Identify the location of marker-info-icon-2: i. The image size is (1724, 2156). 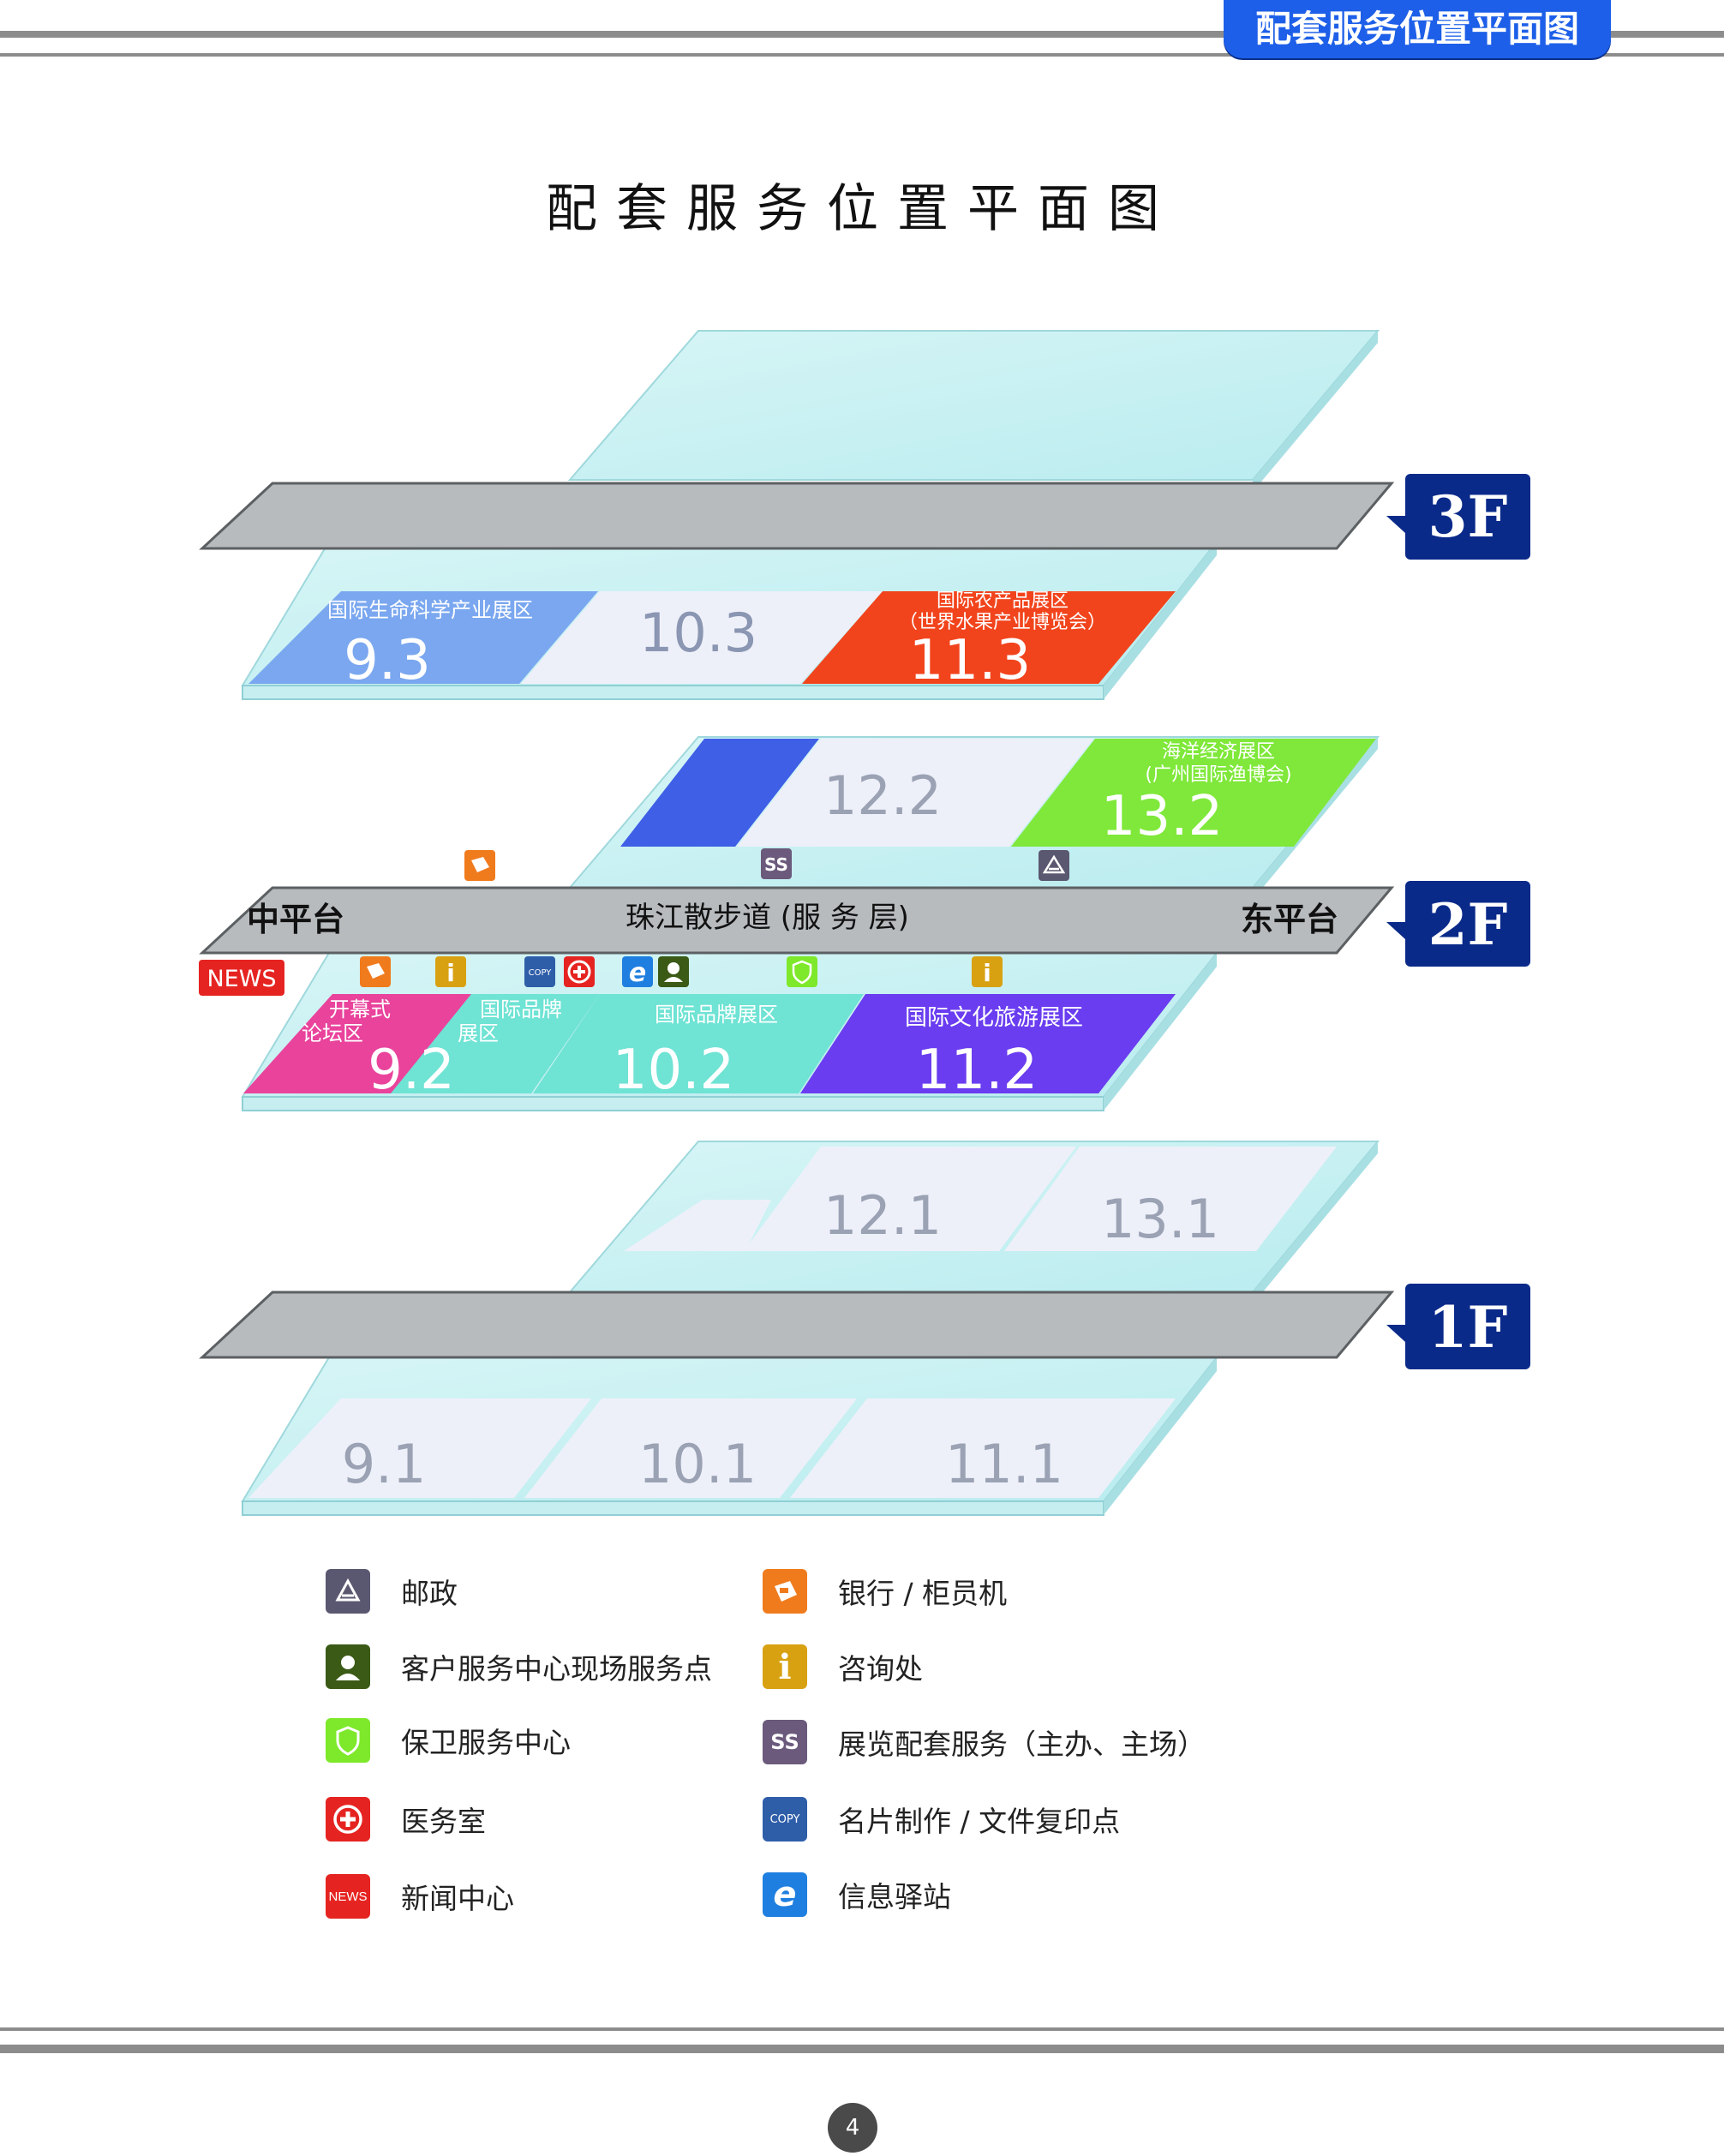
(987, 972).